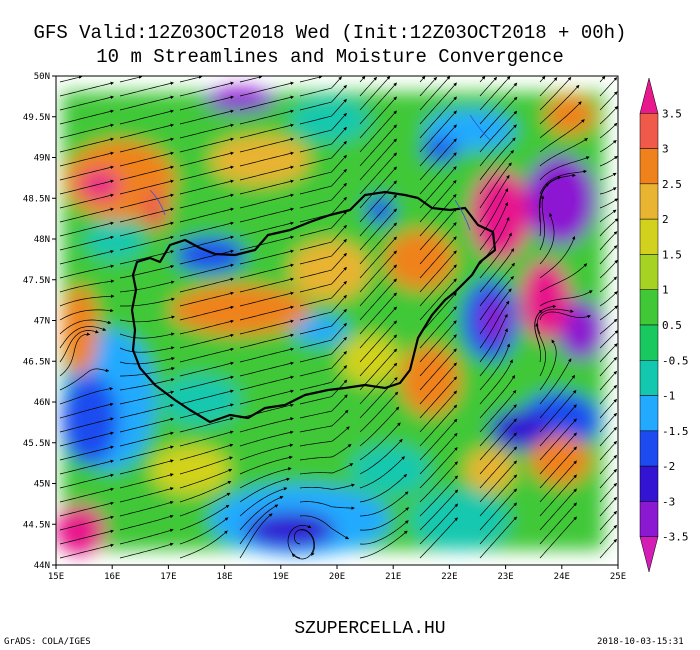 The height and width of the screenshot is (650, 700). Describe the element at coordinates (672, 325) in the screenshot. I see `colorbar-label: 0.5` at that location.